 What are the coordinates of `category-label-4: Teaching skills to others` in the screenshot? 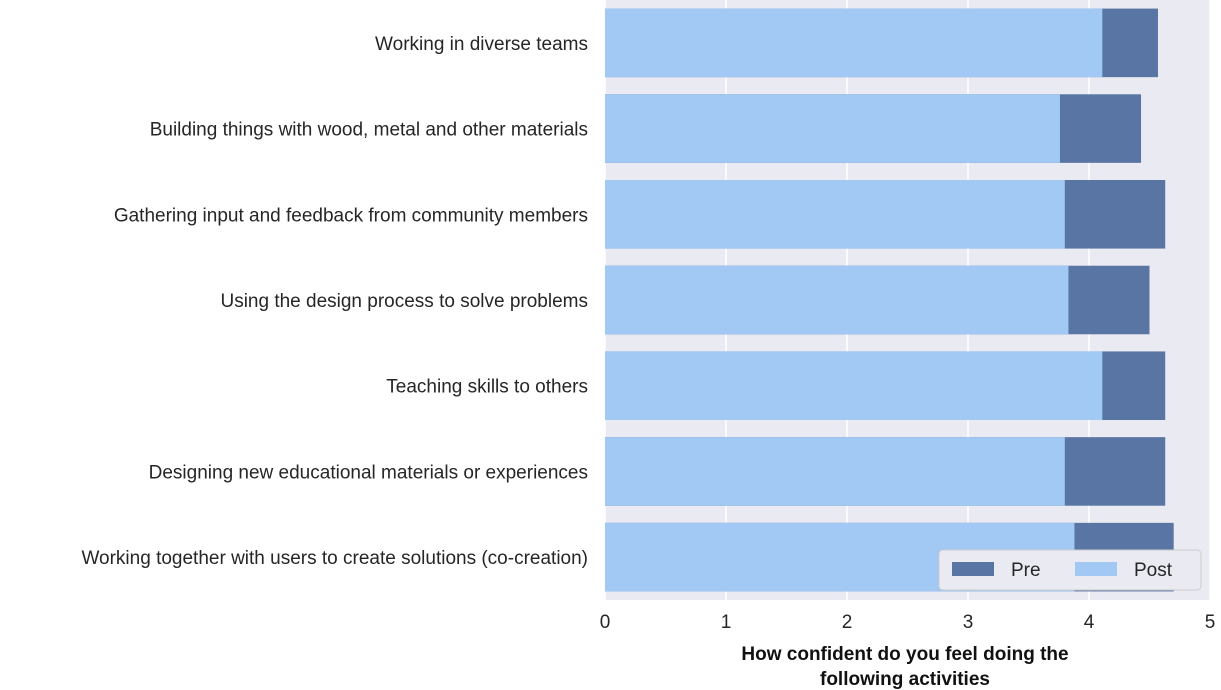 It's located at (487, 387).